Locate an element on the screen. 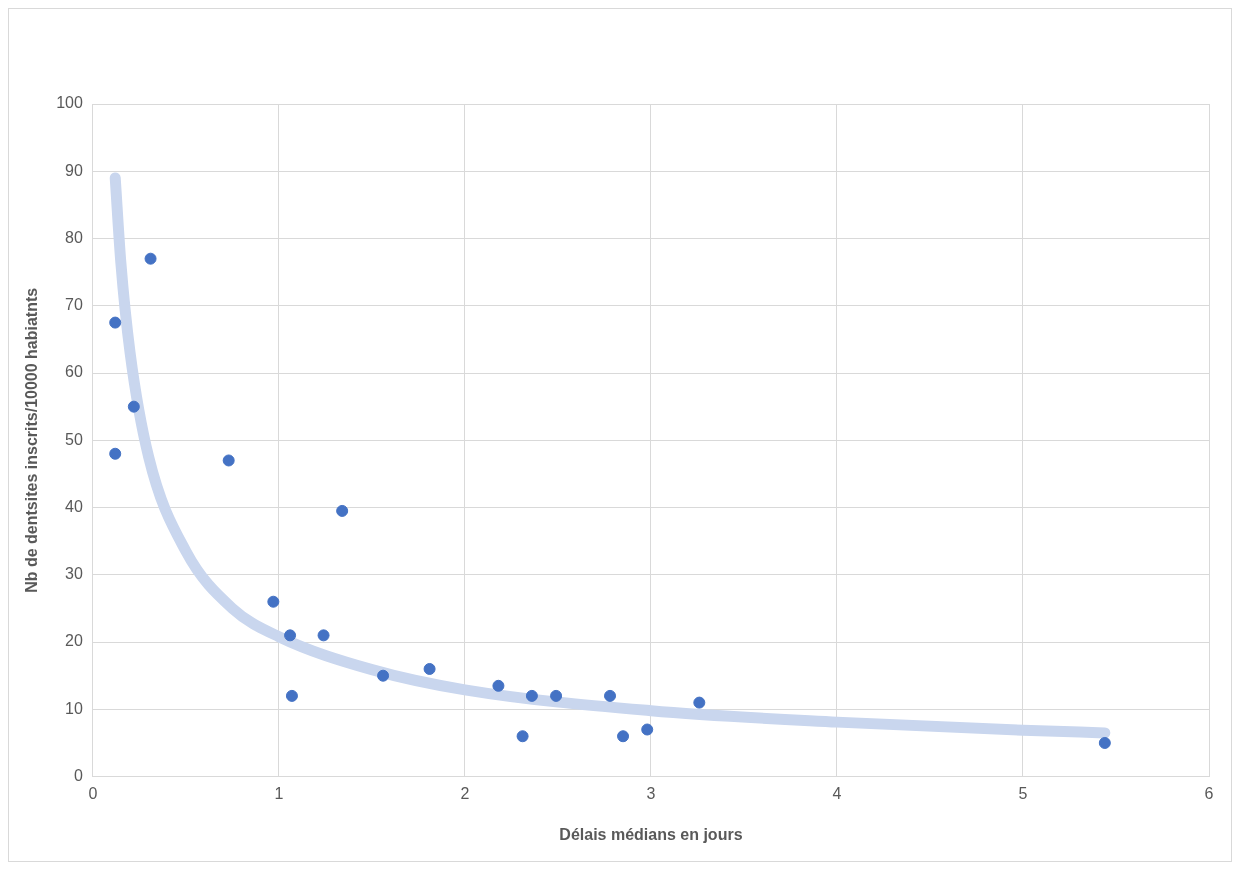  y-axis-title: Nb de dentsites inscrits/10000 habiatnts is located at coordinates (32, 440).